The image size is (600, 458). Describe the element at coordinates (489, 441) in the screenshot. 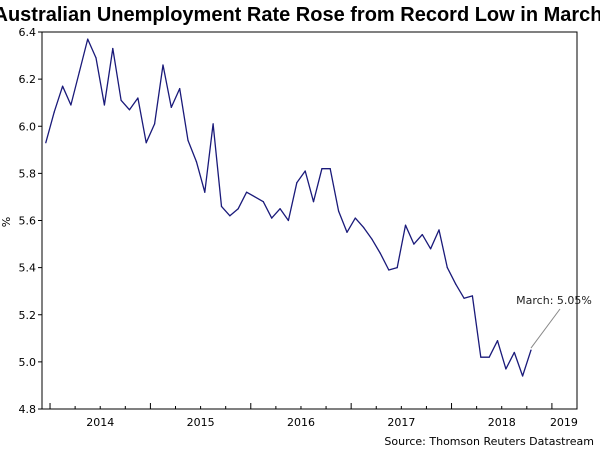

I see `source-note: Source: Thomson Reuters Datastream` at that location.